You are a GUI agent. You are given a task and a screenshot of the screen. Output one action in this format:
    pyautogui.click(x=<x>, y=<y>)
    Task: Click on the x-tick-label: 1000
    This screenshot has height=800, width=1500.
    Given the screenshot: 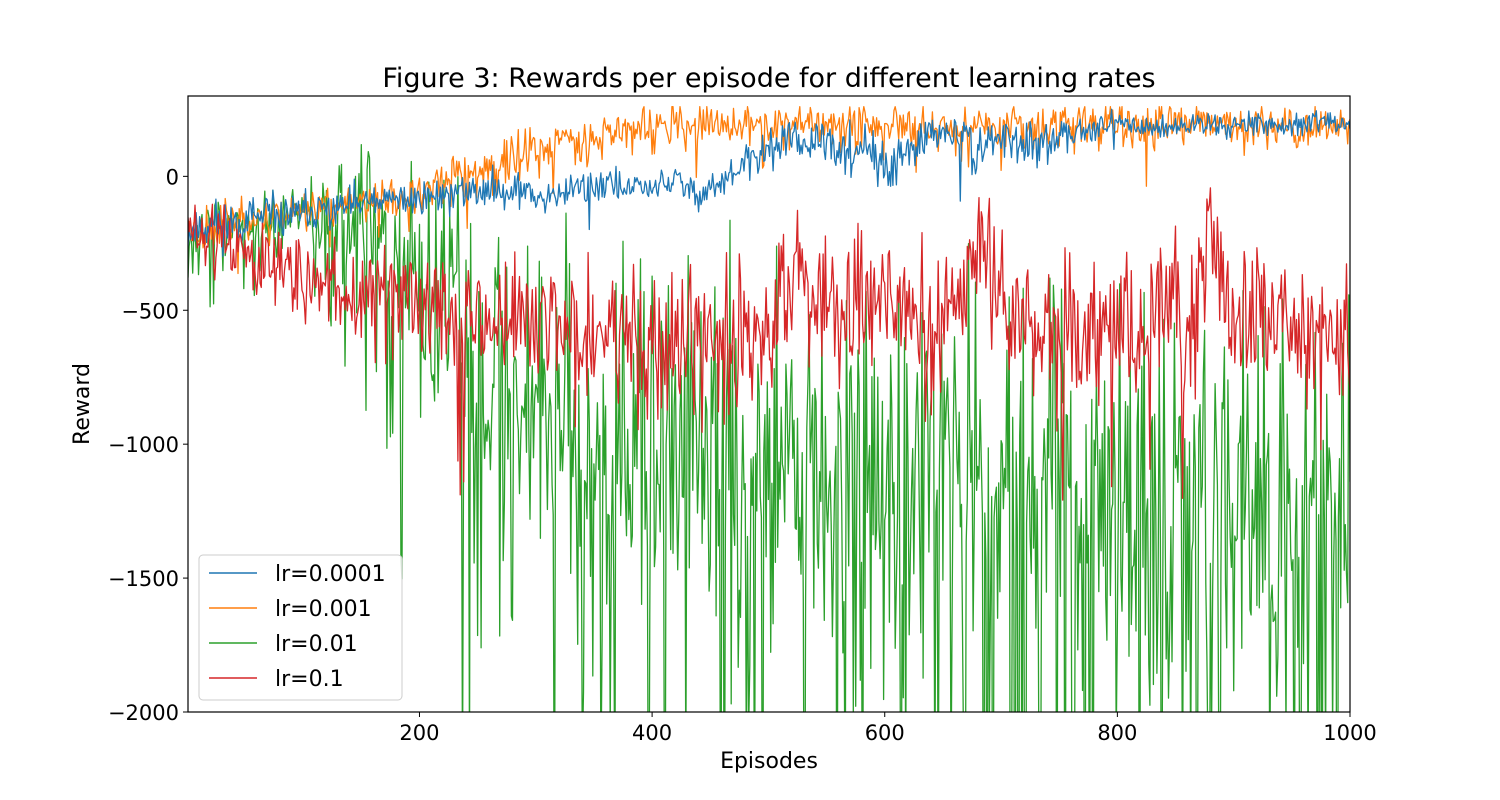 What is the action you would take?
    pyautogui.click(x=1349, y=733)
    